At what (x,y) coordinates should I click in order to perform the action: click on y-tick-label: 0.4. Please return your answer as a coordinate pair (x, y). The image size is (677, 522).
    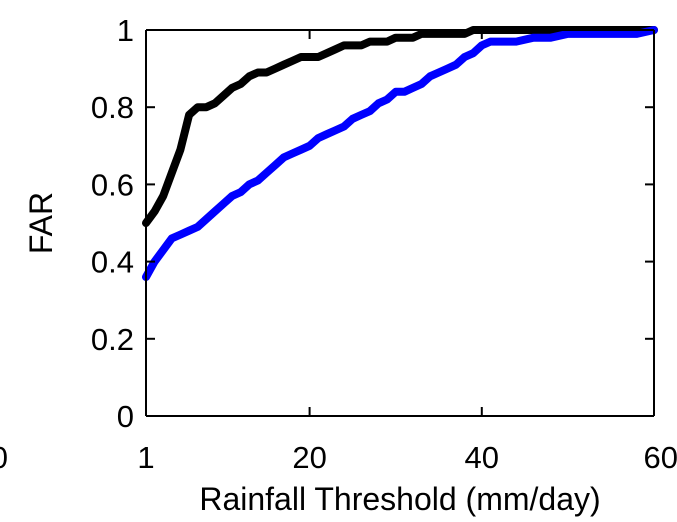
    Looking at the image, I should click on (112, 262).